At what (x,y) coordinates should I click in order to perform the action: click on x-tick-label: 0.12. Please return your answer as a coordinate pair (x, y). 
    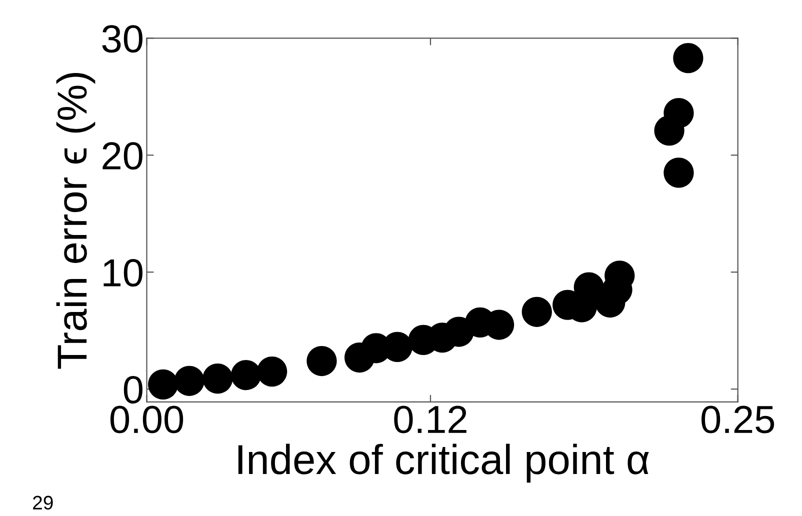
    Looking at the image, I should click on (430, 420).